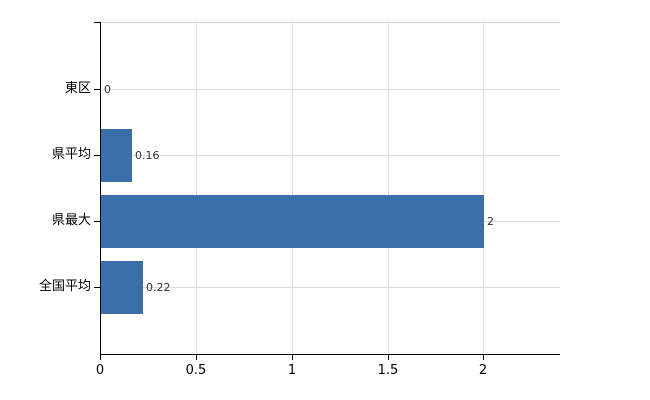 Image resolution: width=650 pixels, height=400 pixels. What do you see at coordinates (490, 221) in the screenshot?
I see `bar-value-label: 2` at bounding box center [490, 221].